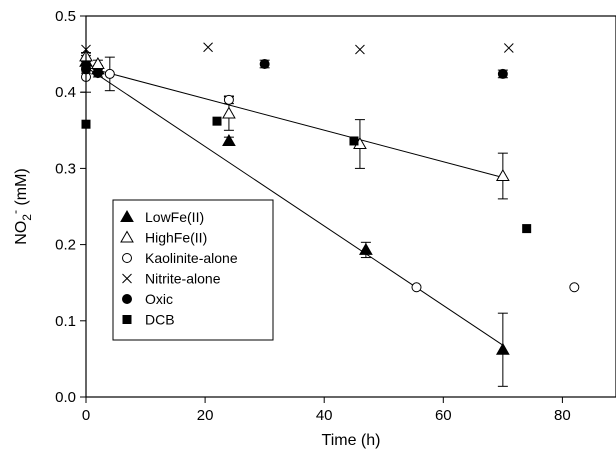  What do you see at coordinates (65, 397) in the screenshot?
I see `y-tick-label: 0.0` at bounding box center [65, 397].